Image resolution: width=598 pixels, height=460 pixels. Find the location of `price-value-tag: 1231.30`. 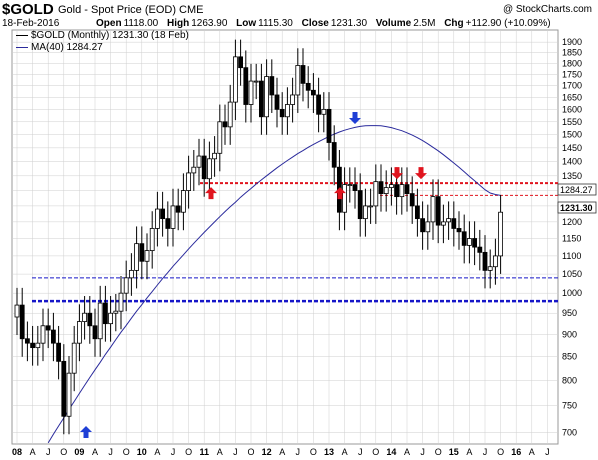

price-value-tag: 1231.30 is located at coordinates (576, 208).